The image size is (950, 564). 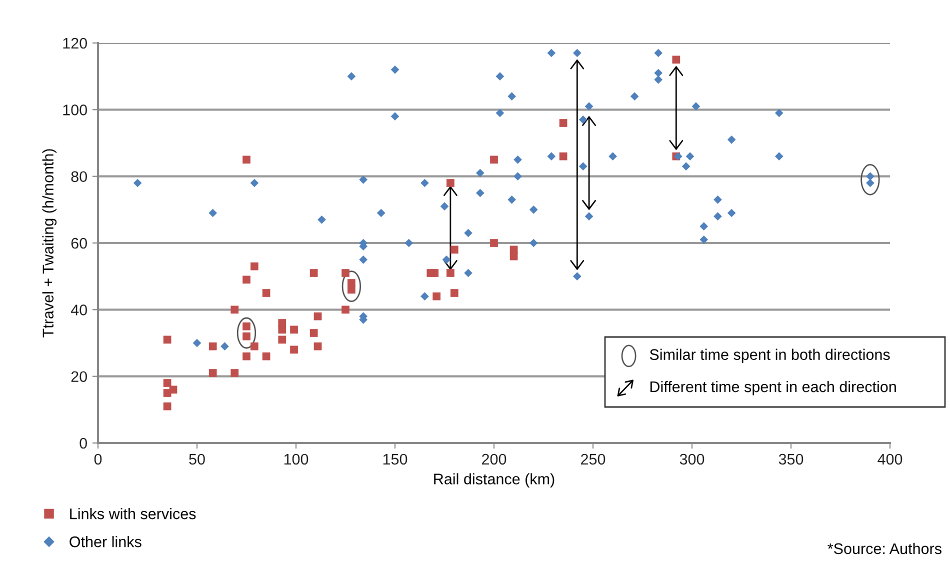 I want to click on x-tick-label: 0, so click(x=98, y=459).